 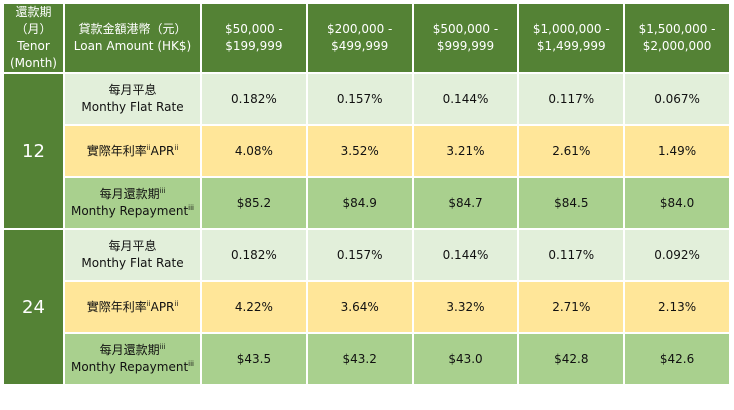 I want to click on value-cell: 3.32%, so click(x=465, y=307).